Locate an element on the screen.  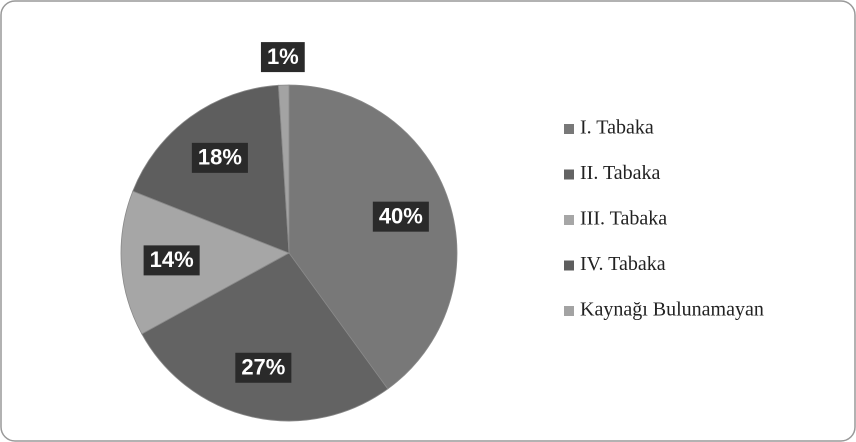
data-label: 40% is located at coordinates (401, 215).